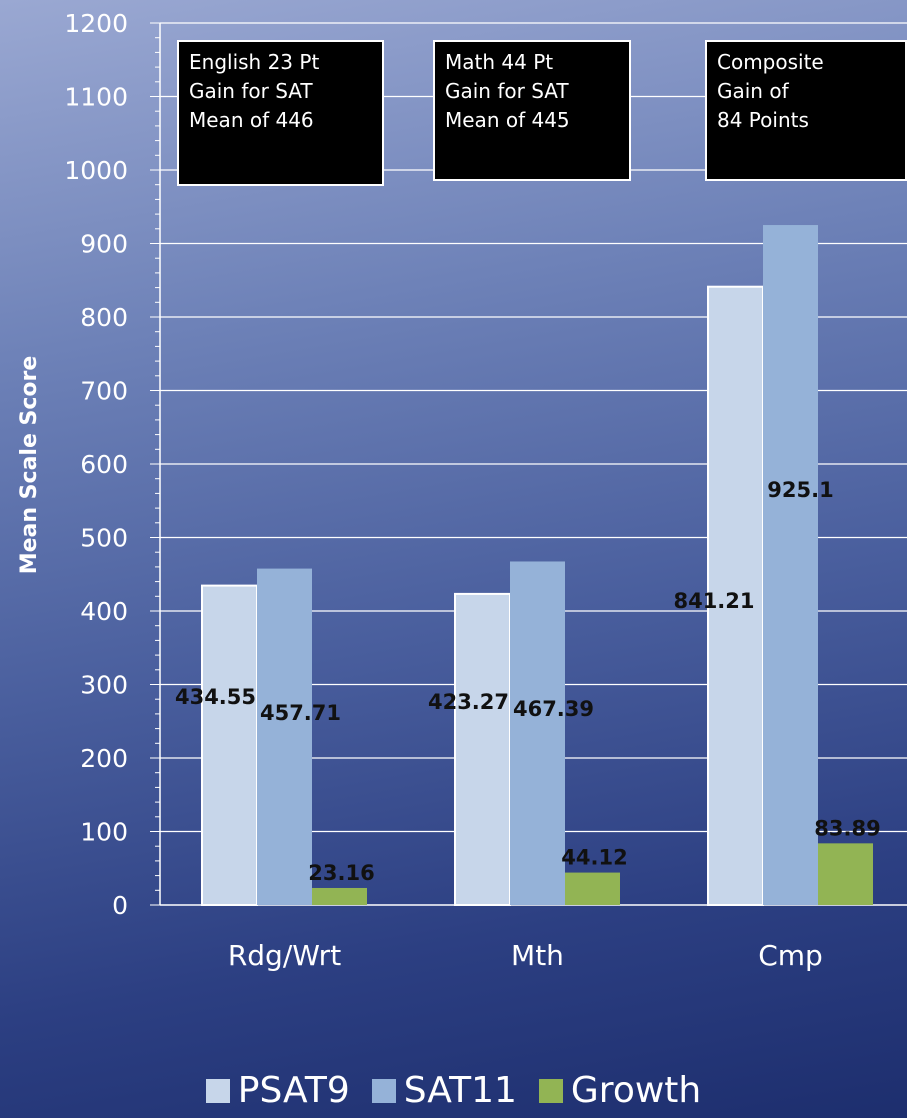 Image resolution: width=907 pixels, height=1118 pixels. Describe the element at coordinates (284, 955) in the screenshot. I see `x-tick-label: Rdg/Wrt` at that location.